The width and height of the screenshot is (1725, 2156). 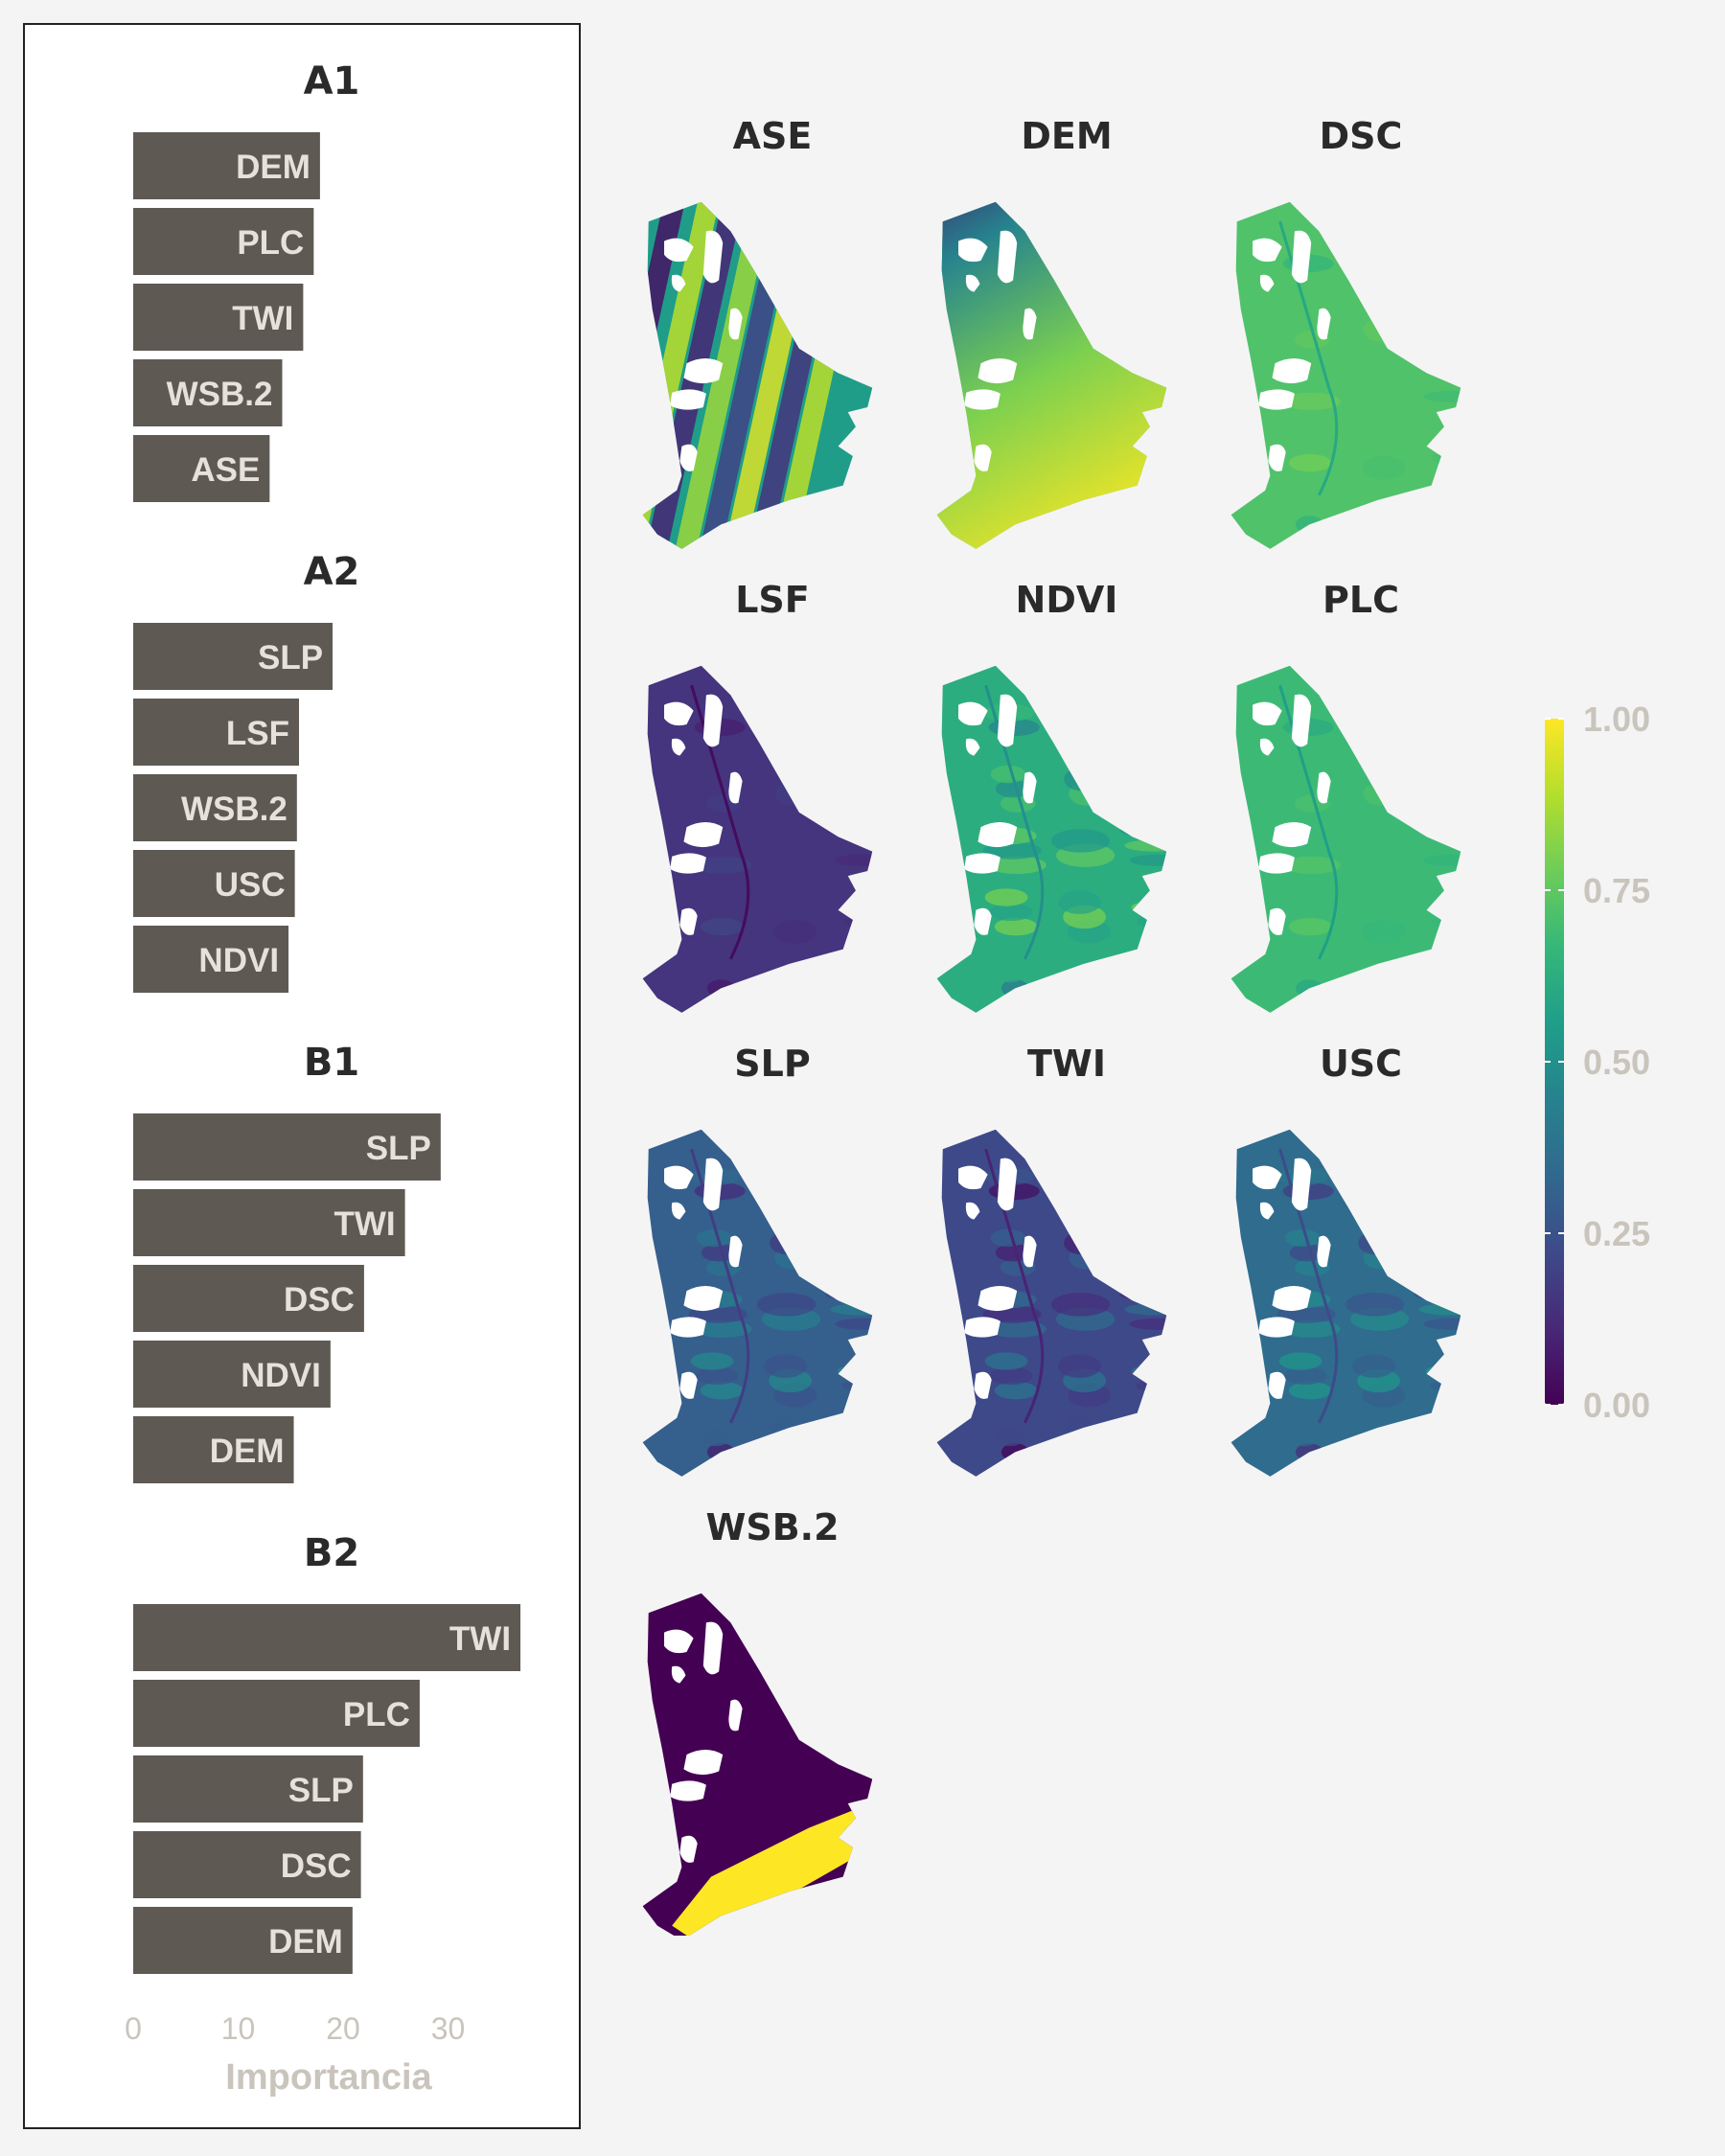 What do you see at coordinates (233, 656) in the screenshot?
I see `bar-a2-slp` at bounding box center [233, 656].